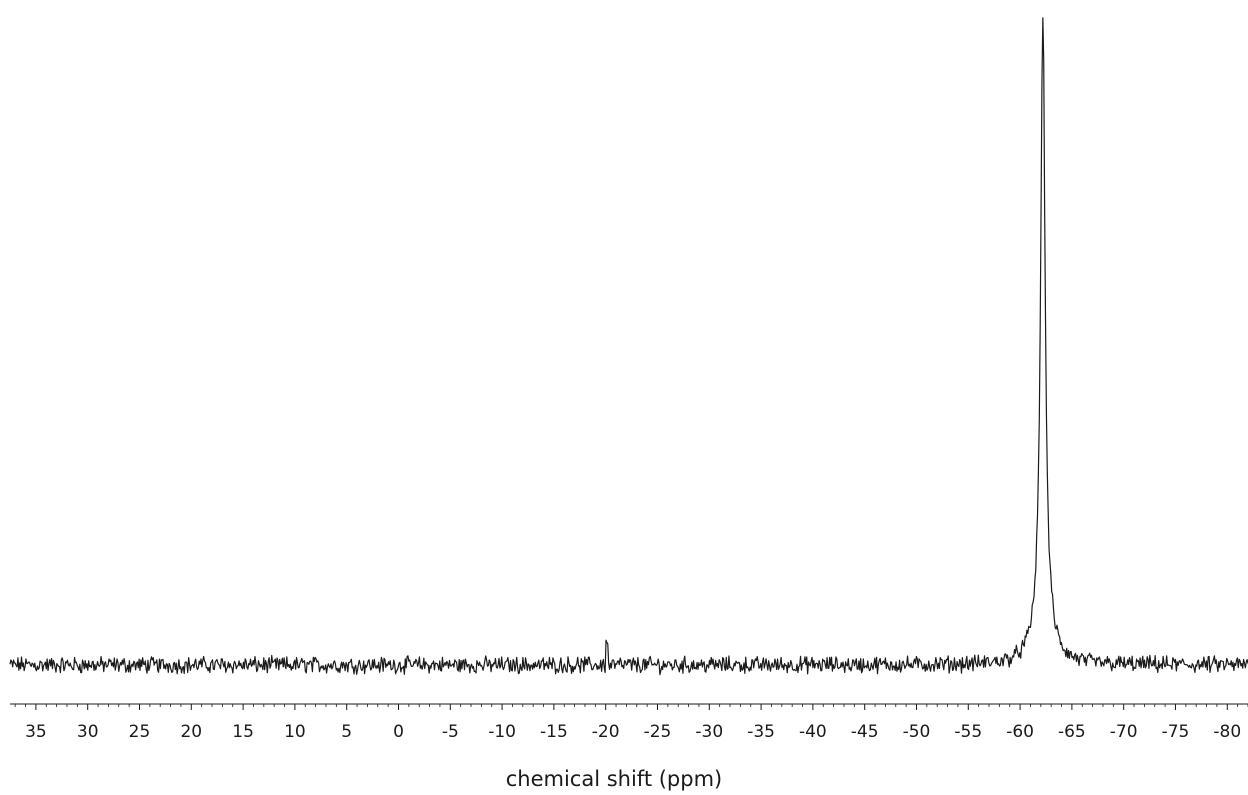 Image resolution: width=1248 pixels, height=795 pixels. What do you see at coordinates (917, 732) in the screenshot?
I see `x-tick-label: -50` at bounding box center [917, 732].